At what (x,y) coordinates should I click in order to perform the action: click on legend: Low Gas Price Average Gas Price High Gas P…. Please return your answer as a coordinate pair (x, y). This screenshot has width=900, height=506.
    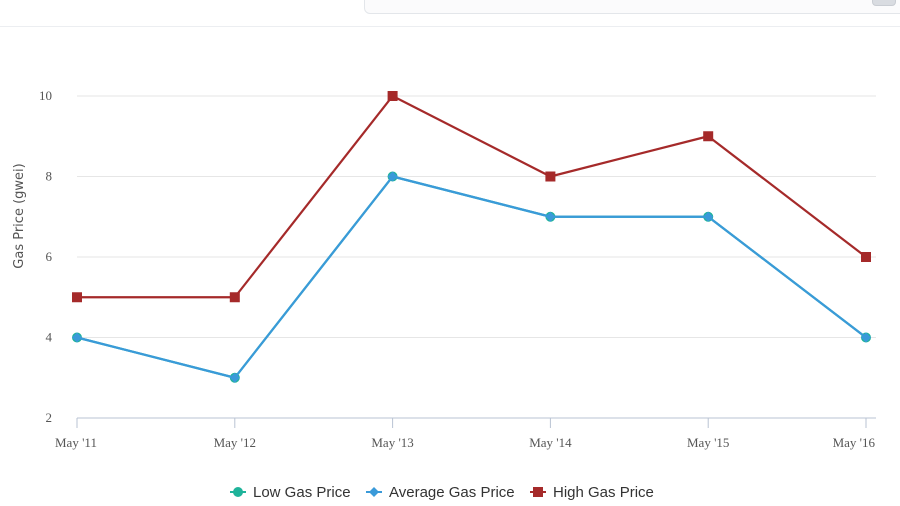
    Looking at the image, I should click on (442, 492).